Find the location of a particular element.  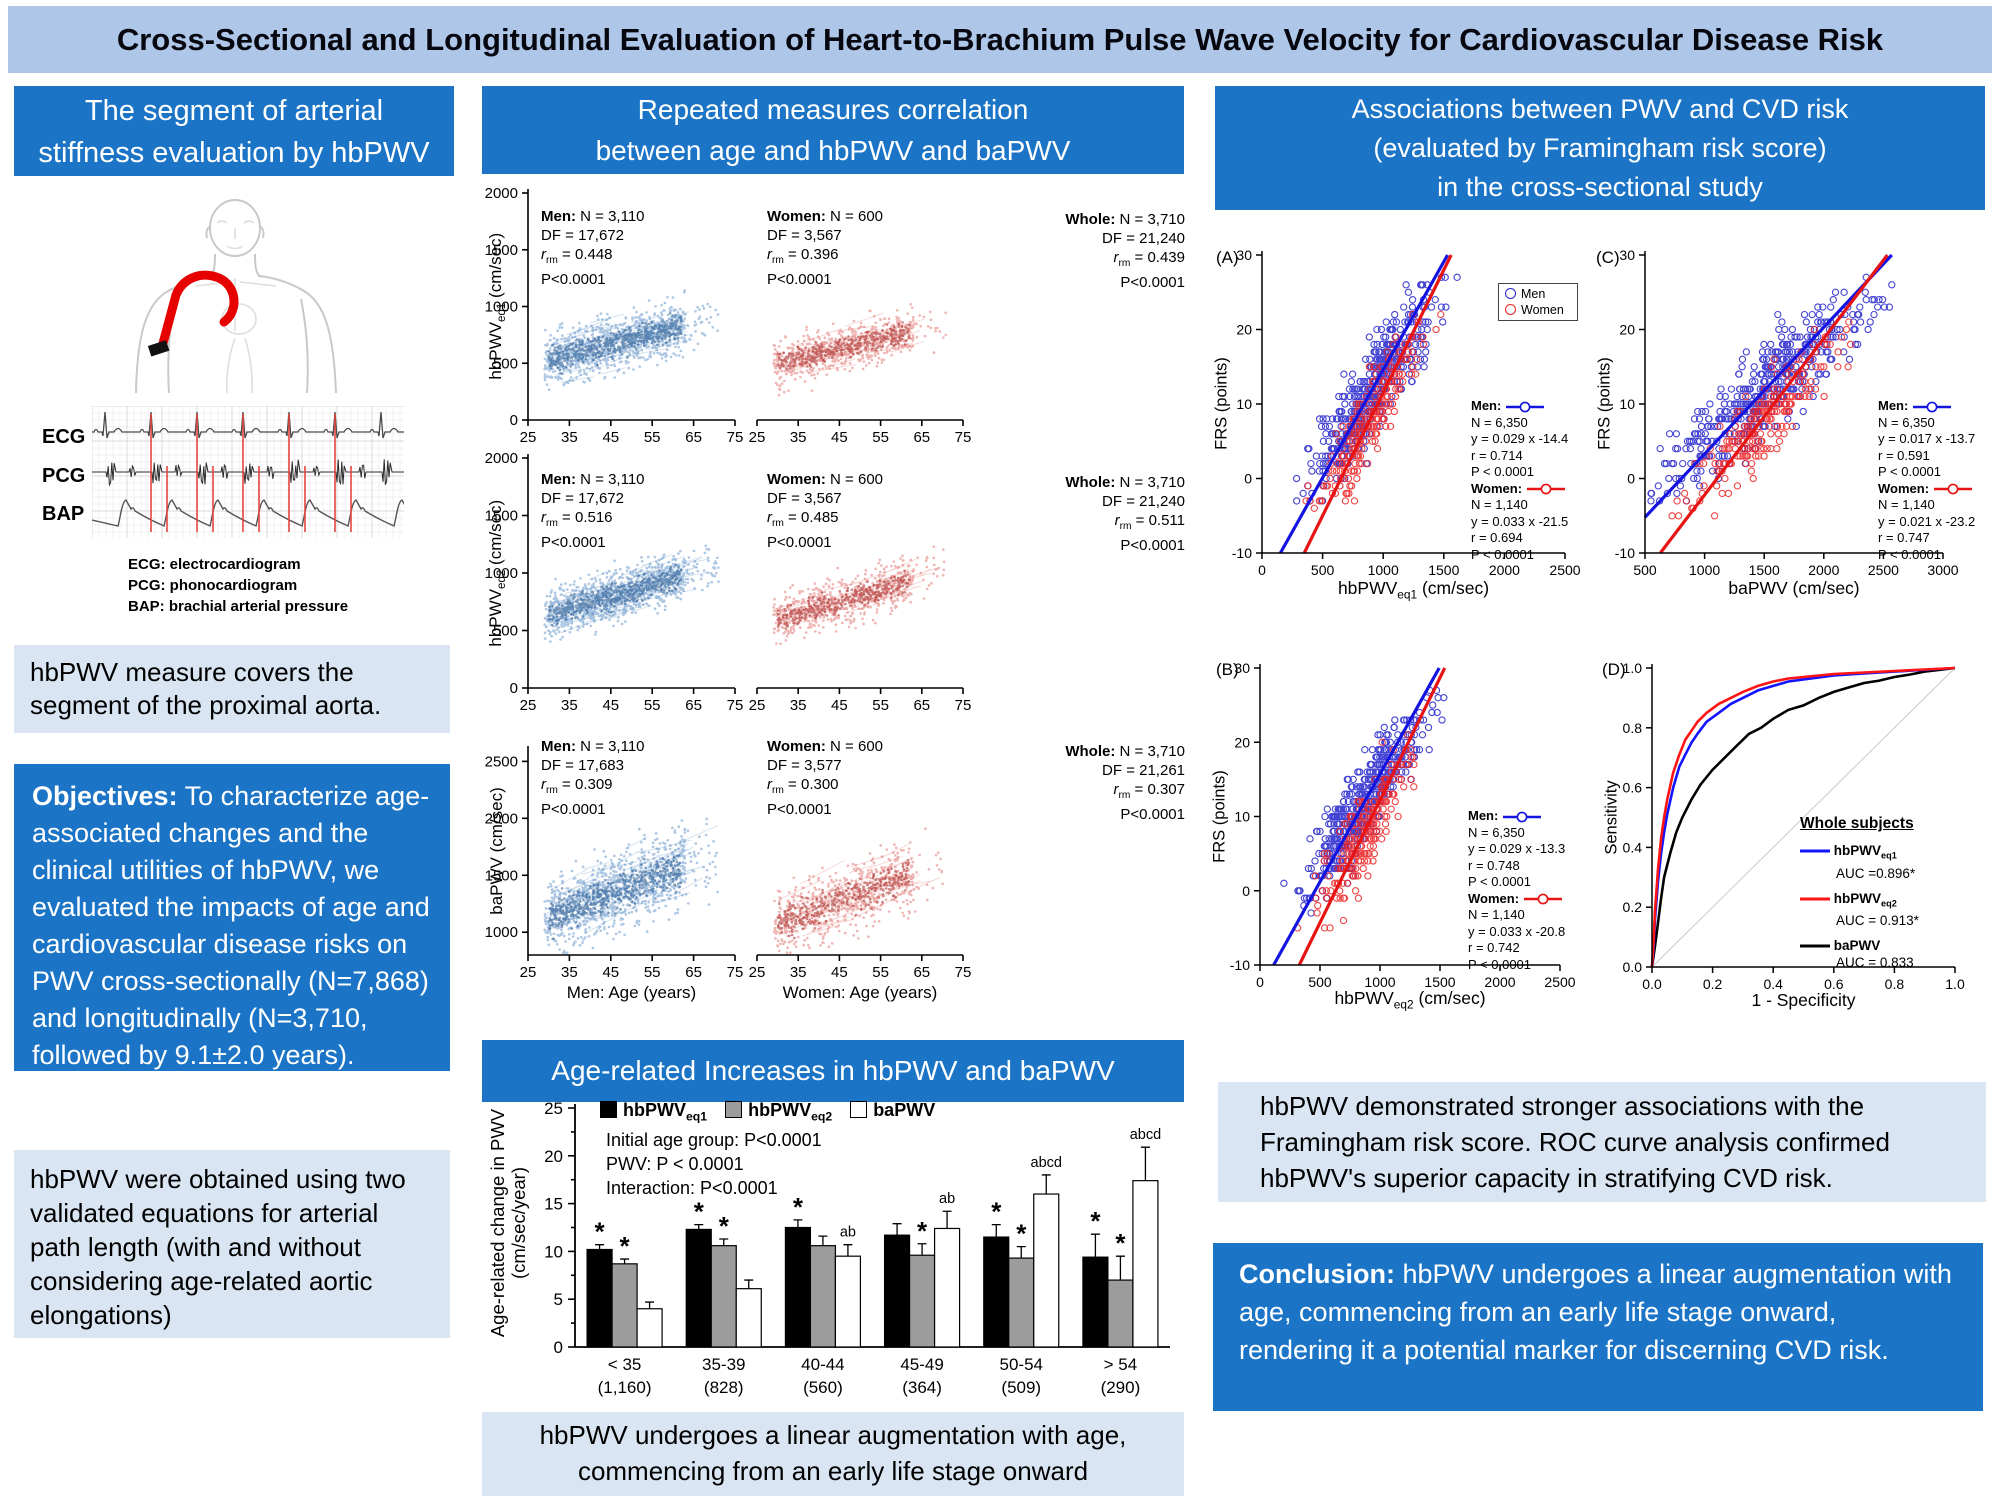

tick-label: 0.6 is located at coordinates (1834, 984).